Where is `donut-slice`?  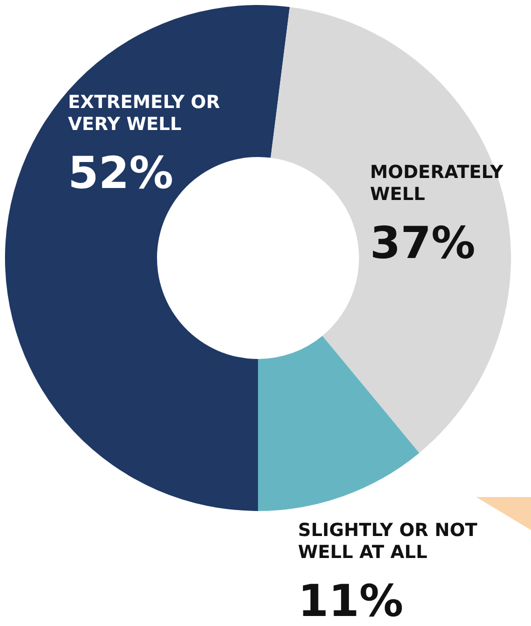
donut-slice is located at coordinates (339, 423).